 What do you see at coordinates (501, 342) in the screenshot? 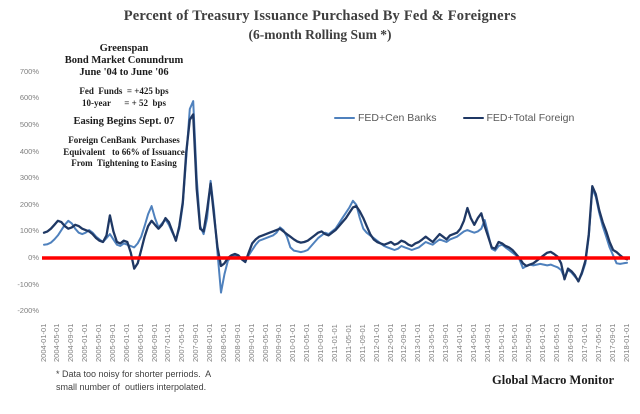
I see `x-tick-label: 2015-01-01` at bounding box center [501, 342].